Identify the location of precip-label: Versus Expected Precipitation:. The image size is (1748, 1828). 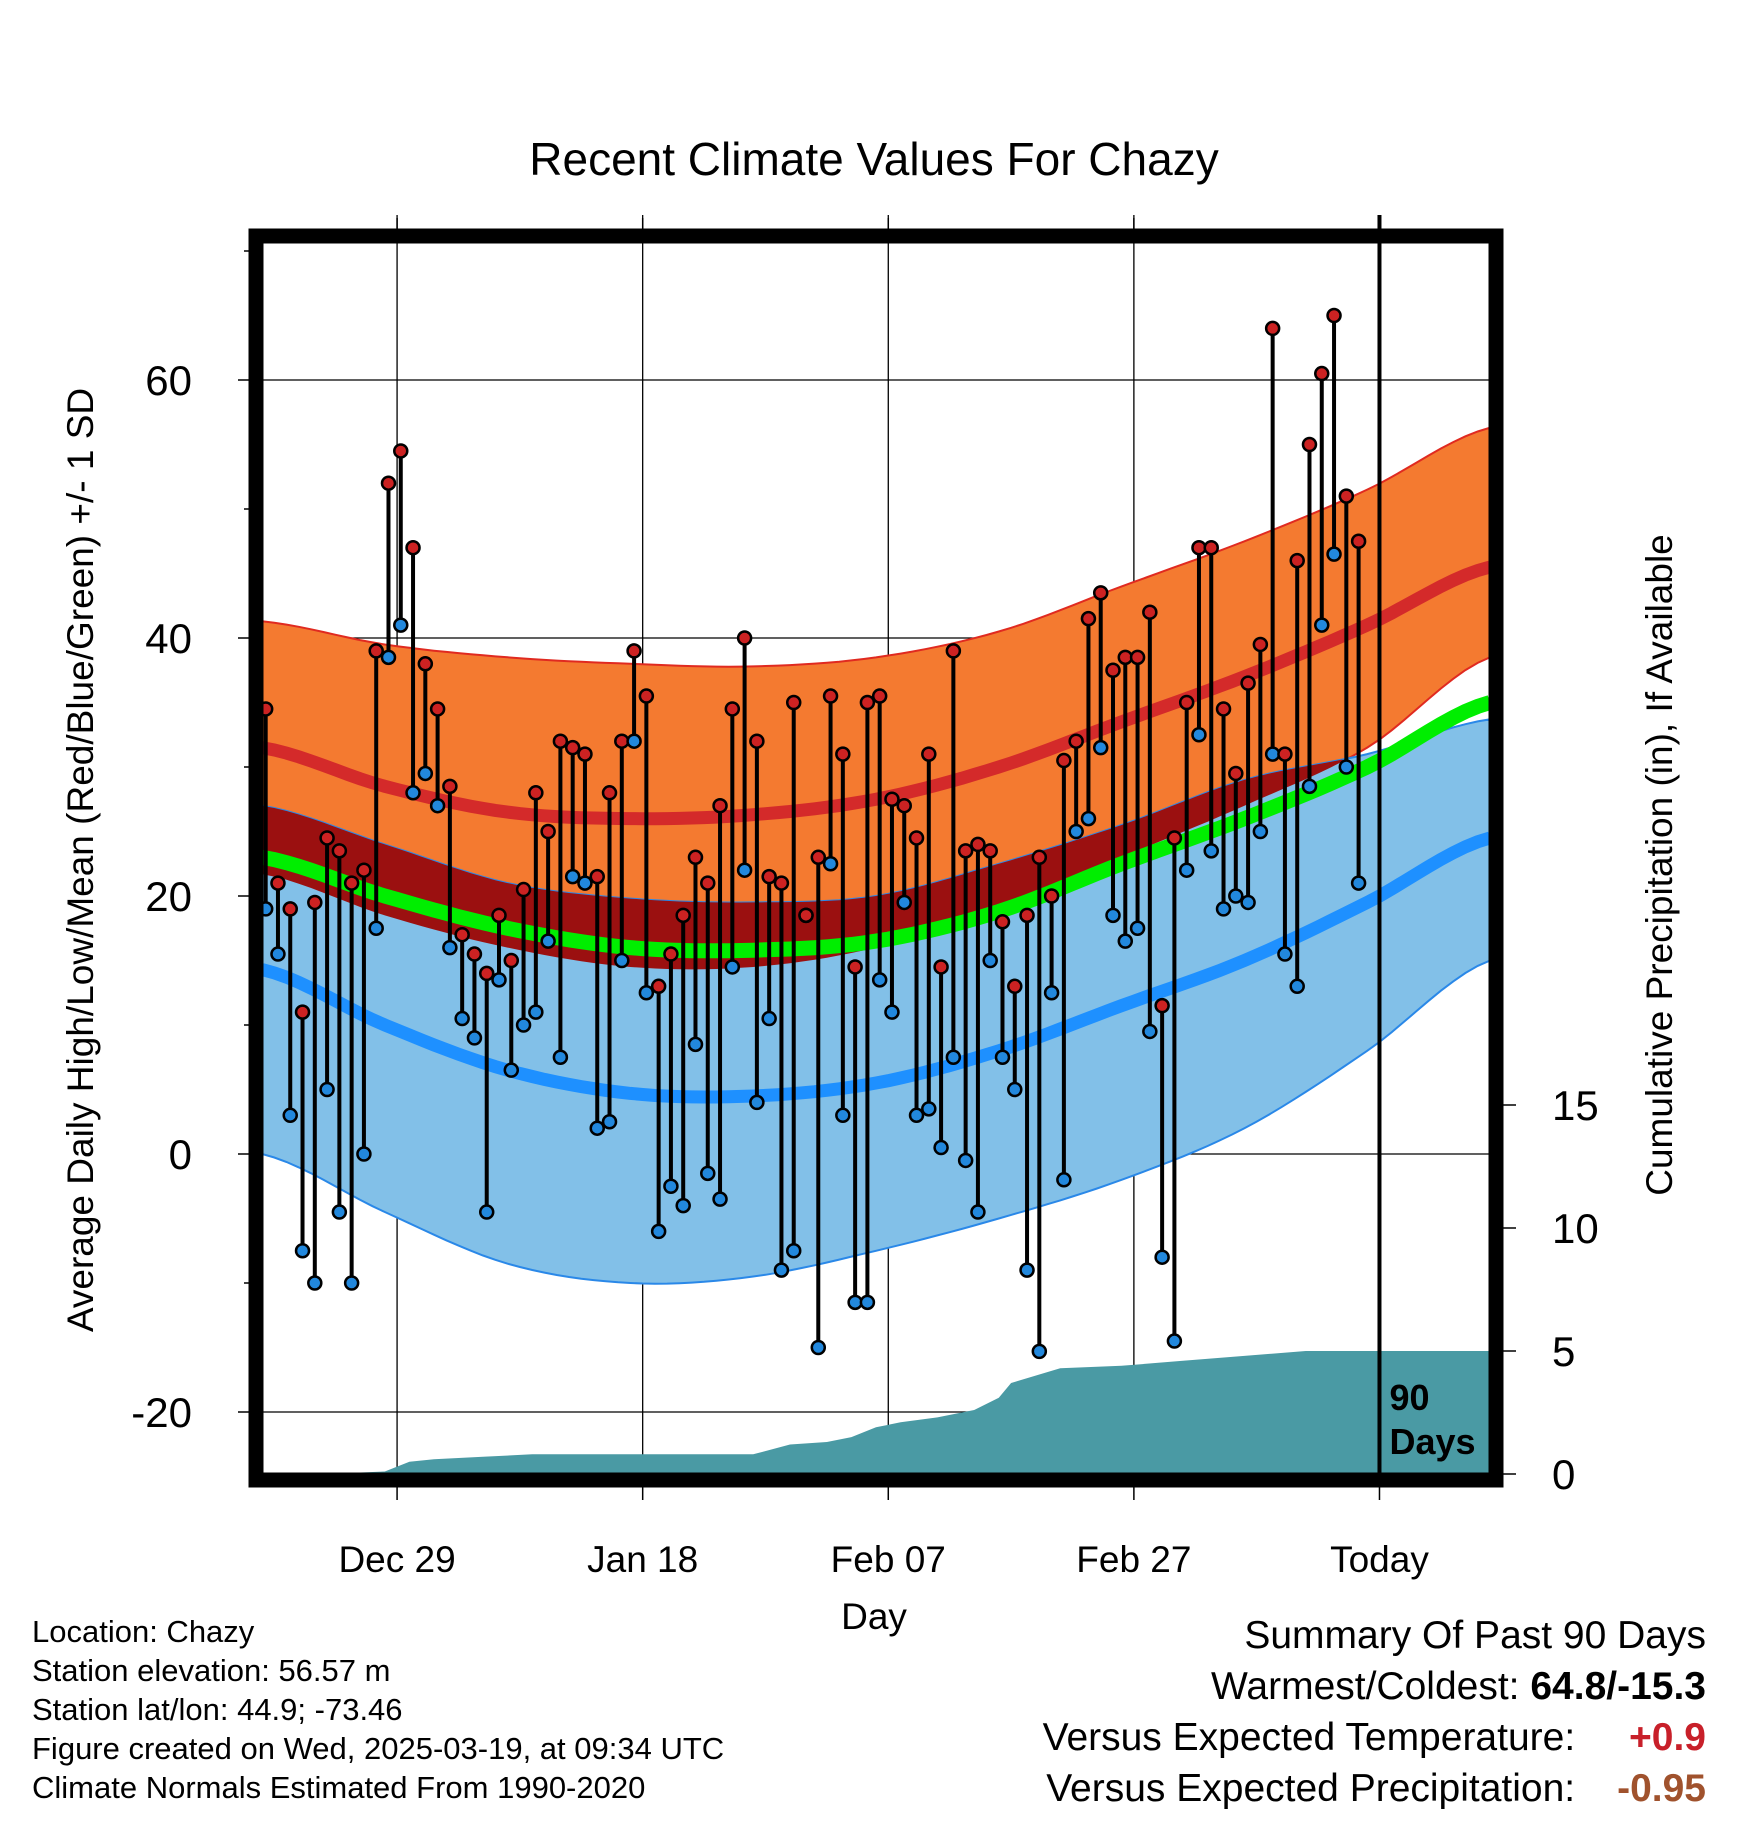
(1311, 1788).